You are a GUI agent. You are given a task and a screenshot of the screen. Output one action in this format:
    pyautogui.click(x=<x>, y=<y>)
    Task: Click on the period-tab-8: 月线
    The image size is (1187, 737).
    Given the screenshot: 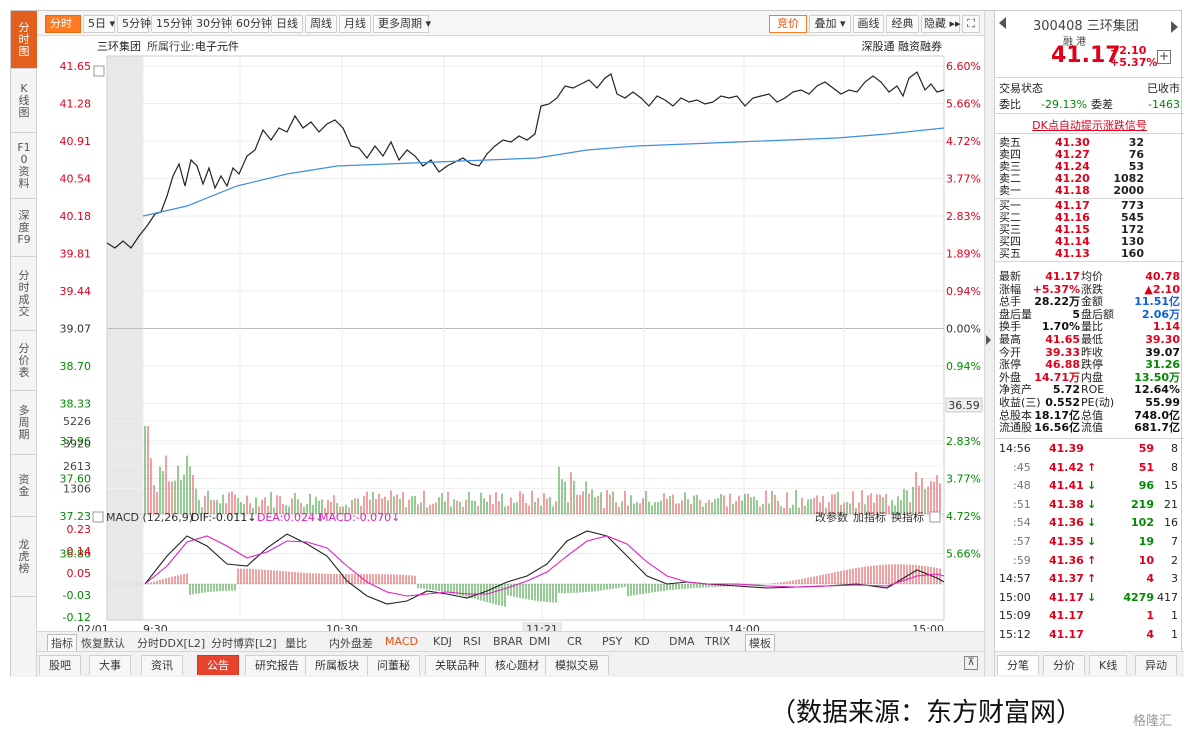 What is the action you would take?
    pyautogui.click(x=355, y=24)
    